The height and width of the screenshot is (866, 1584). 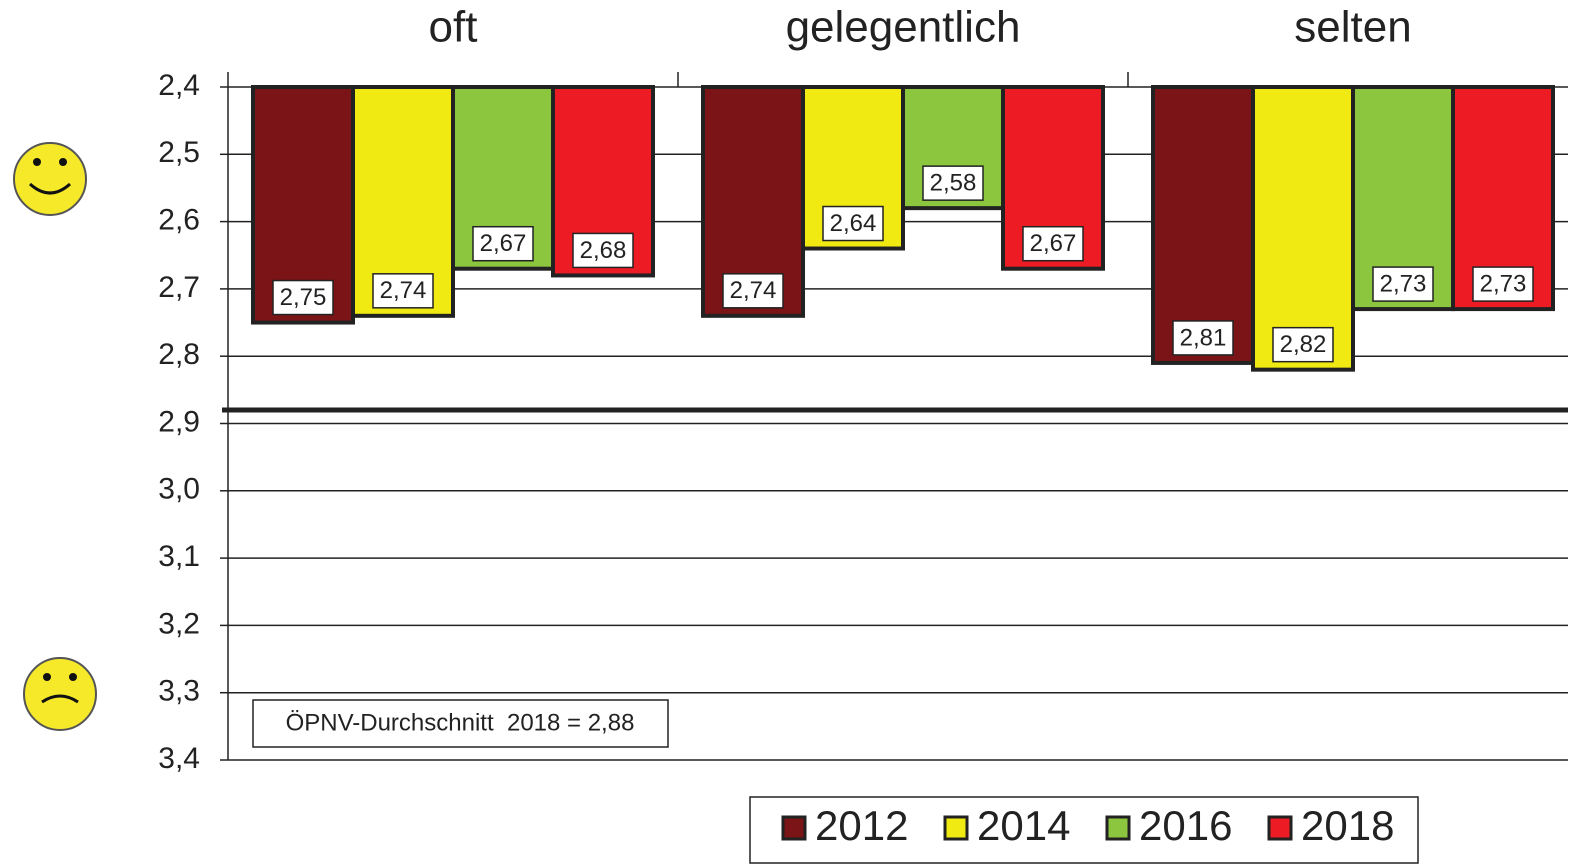 What do you see at coordinates (1084, 830) in the screenshot?
I see `legend-box` at bounding box center [1084, 830].